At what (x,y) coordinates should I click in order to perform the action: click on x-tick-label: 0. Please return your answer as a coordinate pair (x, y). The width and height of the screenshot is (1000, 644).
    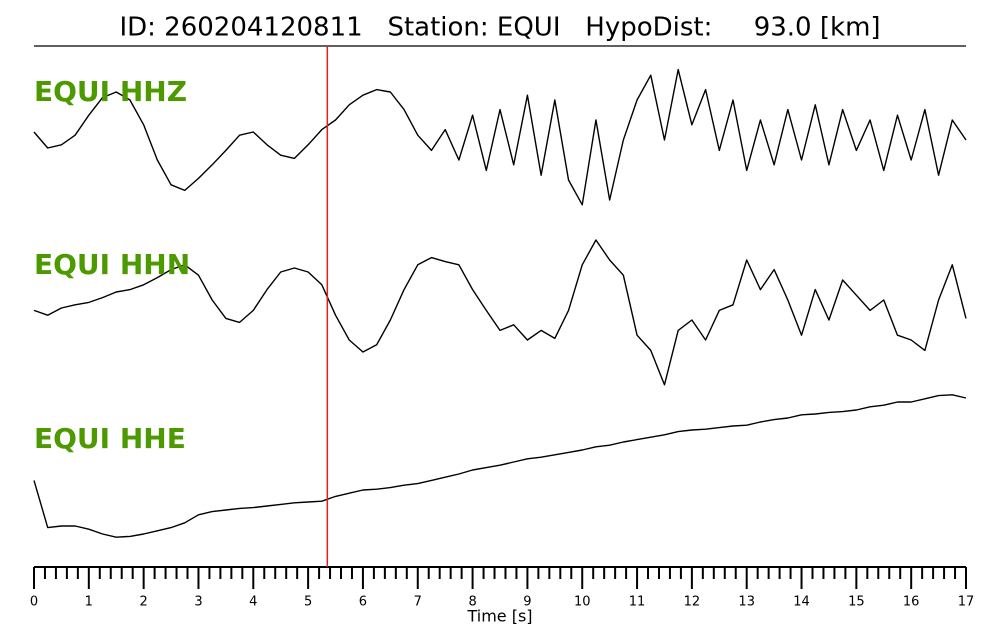
    Looking at the image, I should click on (34, 602).